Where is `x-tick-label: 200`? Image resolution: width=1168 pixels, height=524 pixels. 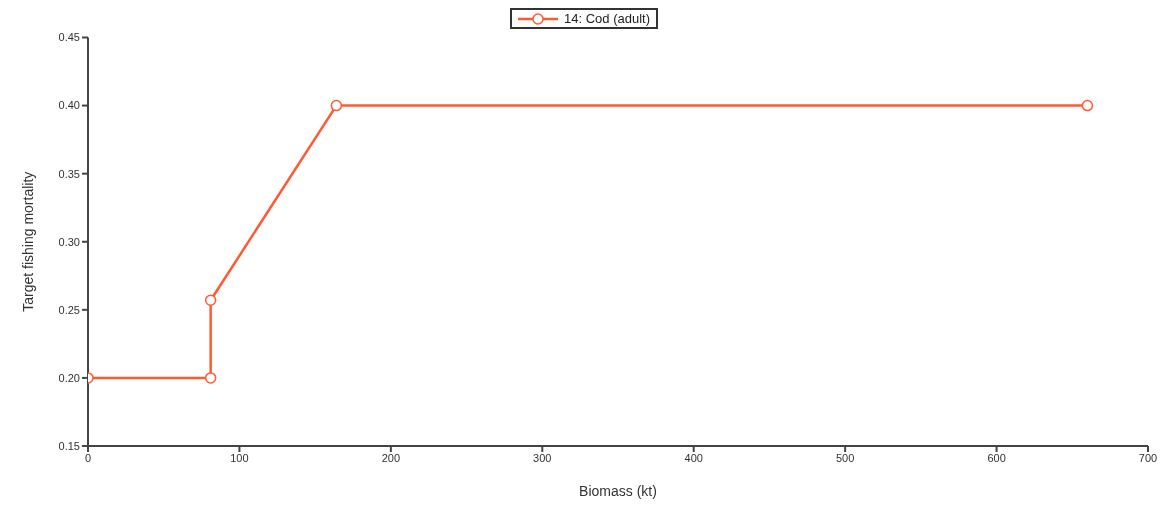 x-tick-label: 200 is located at coordinates (391, 457).